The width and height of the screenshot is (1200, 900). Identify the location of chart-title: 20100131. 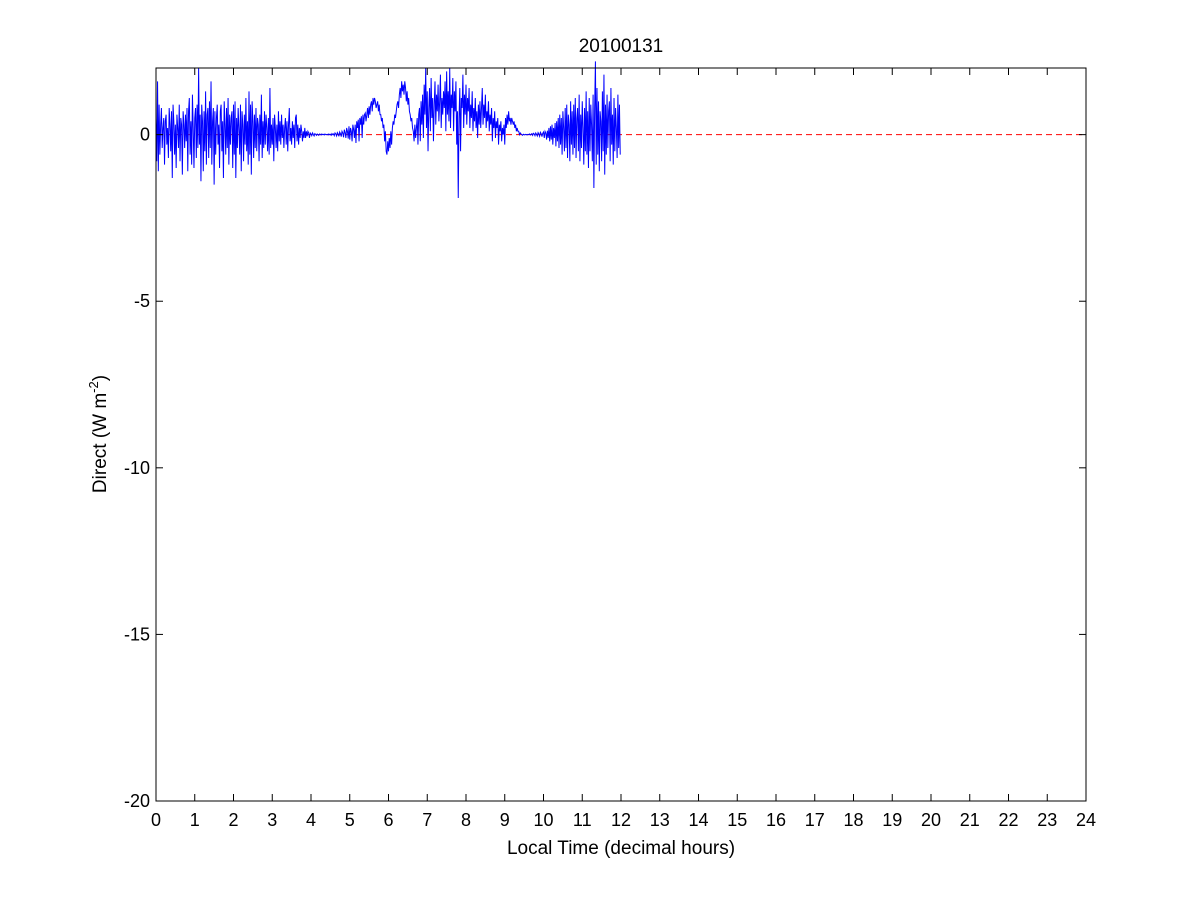
(621, 46).